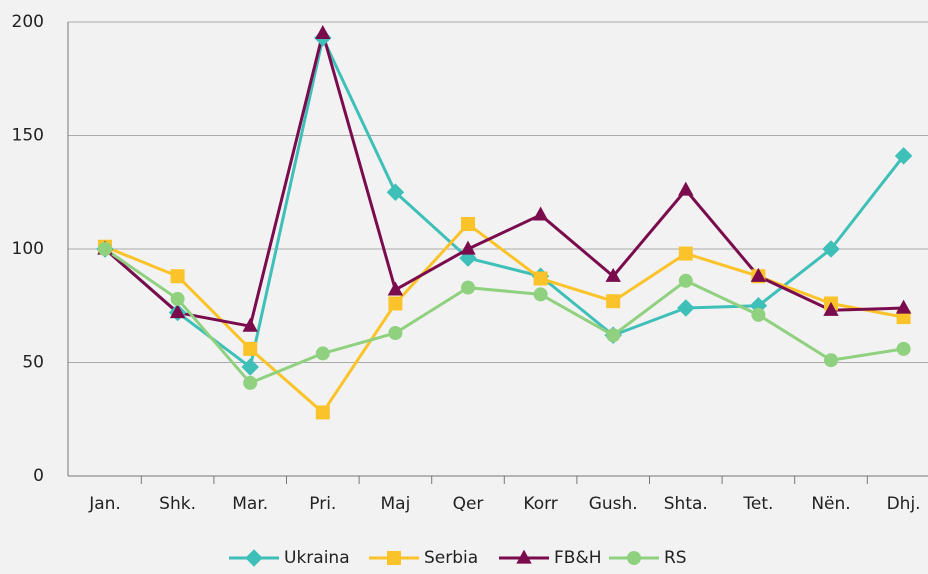  What do you see at coordinates (613, 504) in the screenshot?
I see `x-tick-label: Gush.` at bounding box center [613, 504].